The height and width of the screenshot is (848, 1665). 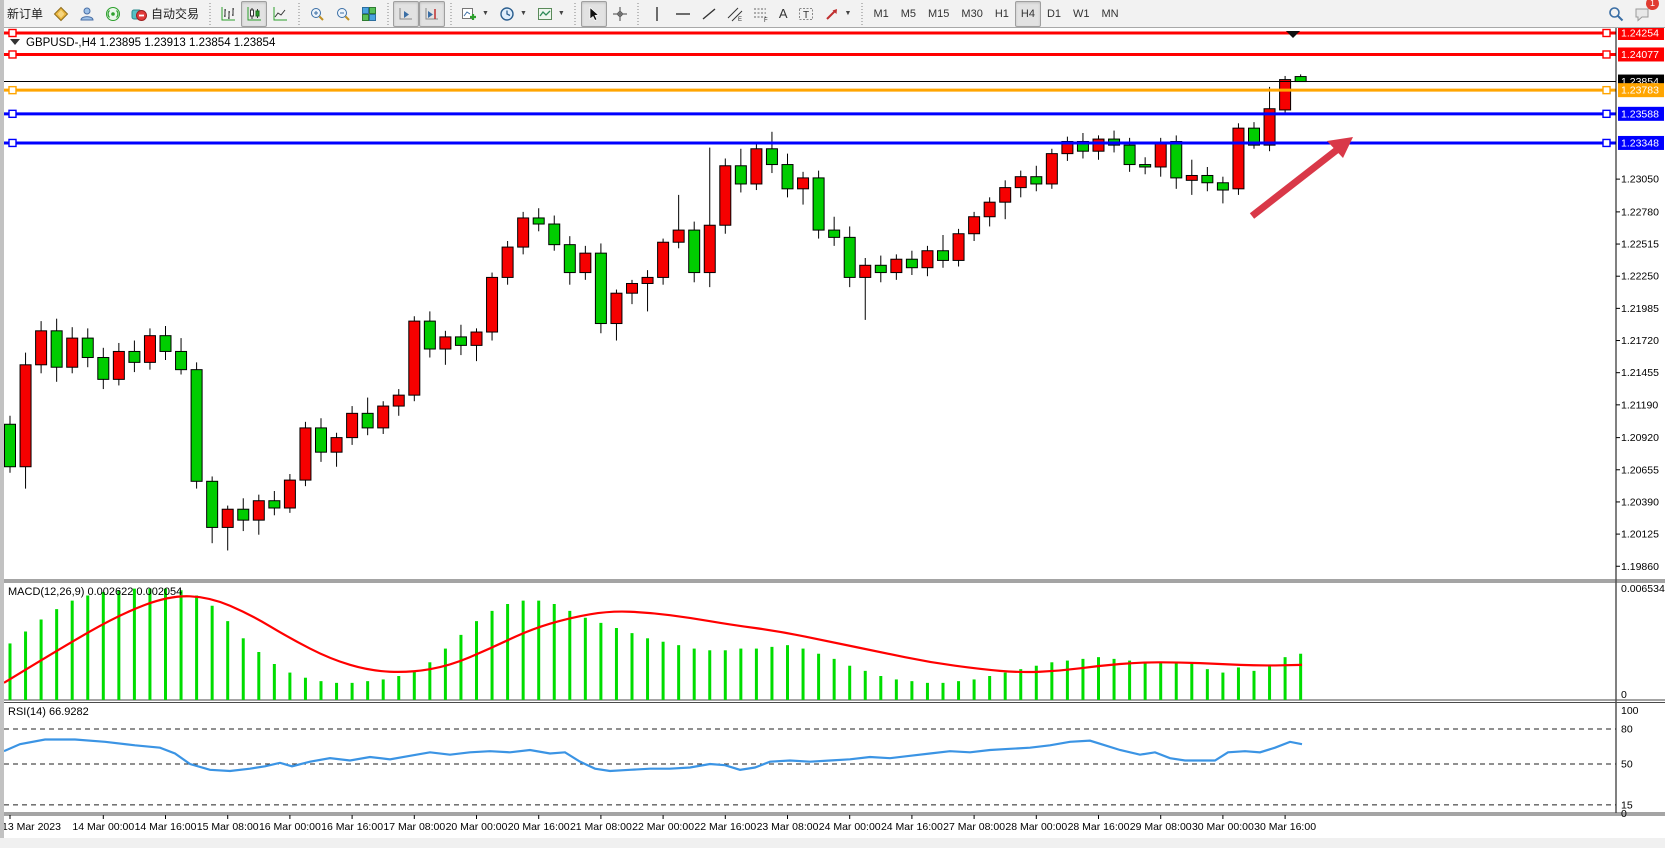 I want to click on trendline-tool-button, so click(x=709, y=14).